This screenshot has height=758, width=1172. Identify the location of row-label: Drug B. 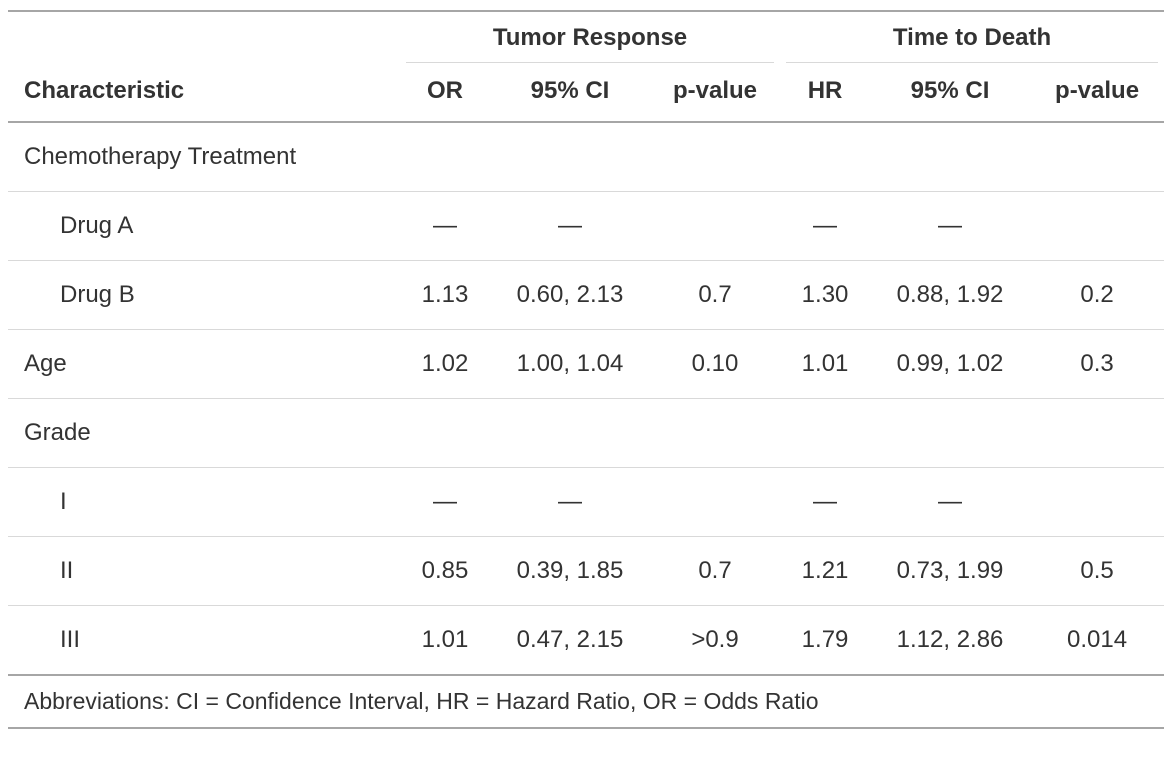
(204, 295).